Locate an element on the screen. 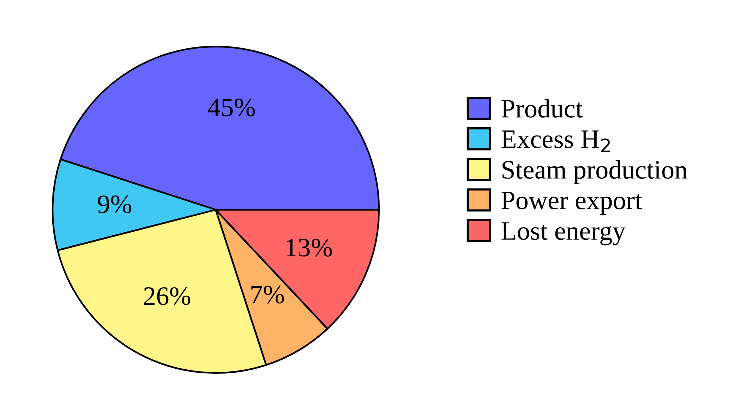 The height and width of the screenshot is (414, 734). legend-label: Power export is located at coordinates (572, 203).